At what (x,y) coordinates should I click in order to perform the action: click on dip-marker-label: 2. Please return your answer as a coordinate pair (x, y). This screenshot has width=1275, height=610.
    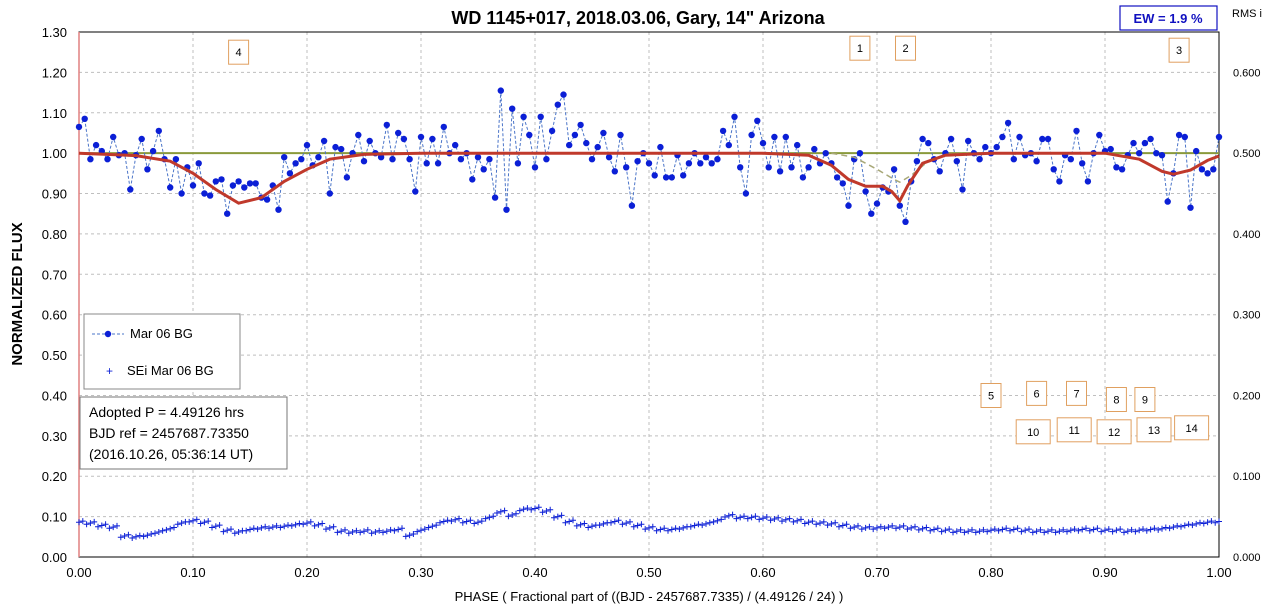
    Looking at the image, I should click on (905, 49).